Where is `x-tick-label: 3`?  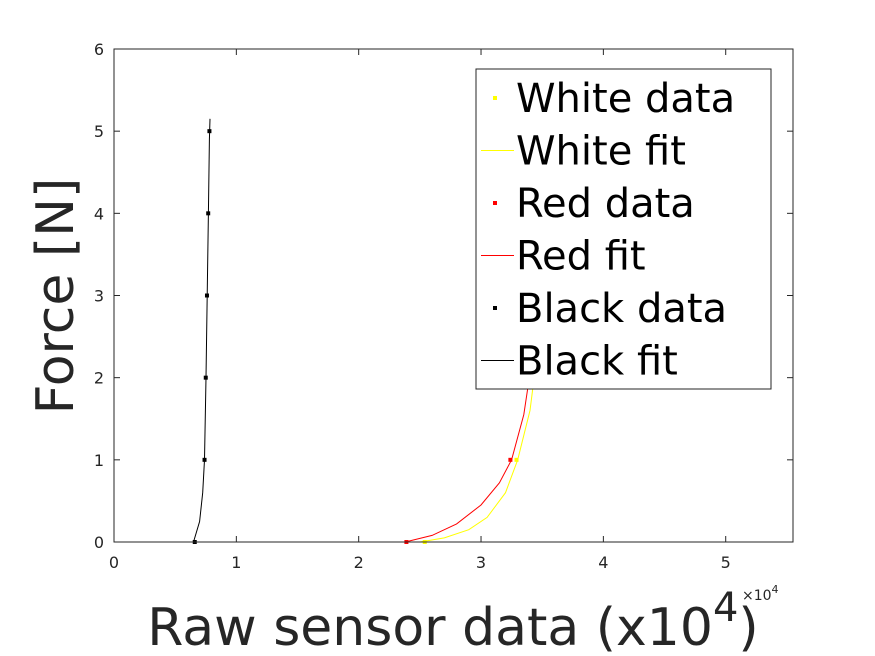
x-tick-label: 3 is located at coordinates (481, 562).